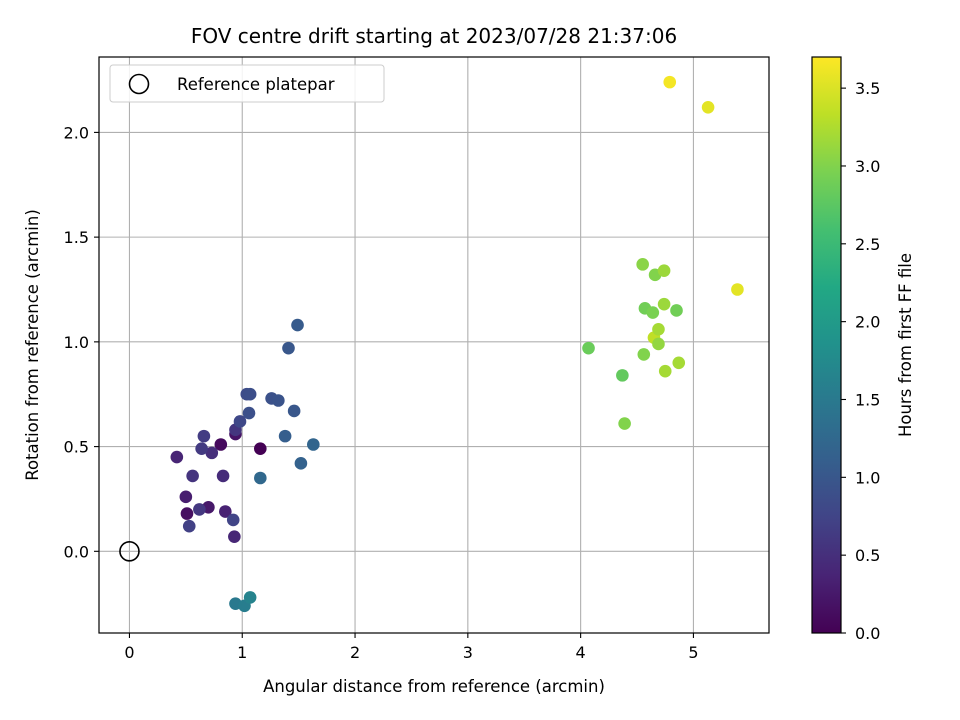 The image size is (960, 720). What do you see at coordinates (867, 399) in the screenshot?
I see `colorbar-tick-label: 1.5` at bounding box center [867, 399].